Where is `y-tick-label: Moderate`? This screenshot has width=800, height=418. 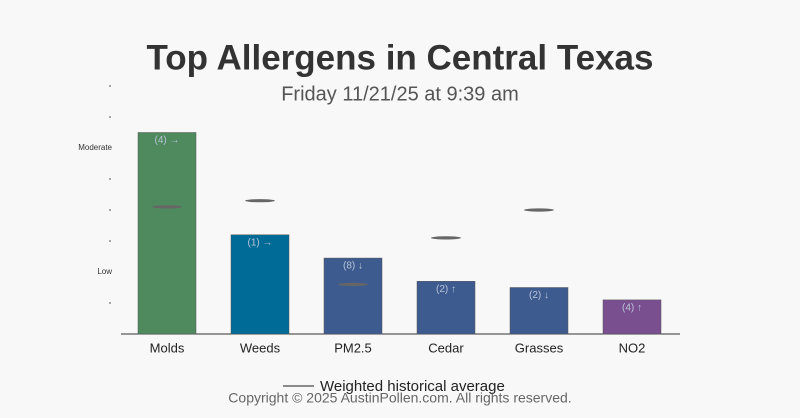
y-tick-label: Moderate is located at coordinates (95, 147).